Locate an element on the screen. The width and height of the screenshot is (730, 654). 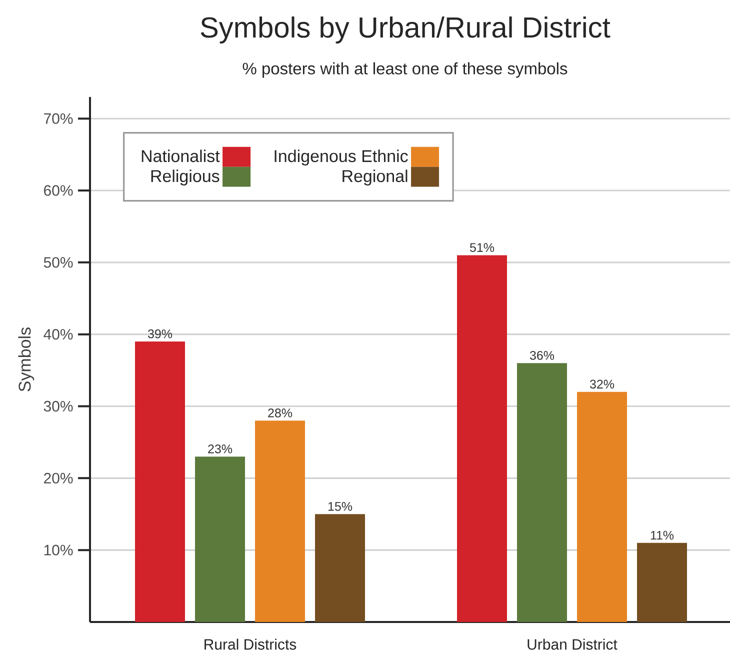
legend-label: Indigenous Ethnic is located at coordinates (341, 158).